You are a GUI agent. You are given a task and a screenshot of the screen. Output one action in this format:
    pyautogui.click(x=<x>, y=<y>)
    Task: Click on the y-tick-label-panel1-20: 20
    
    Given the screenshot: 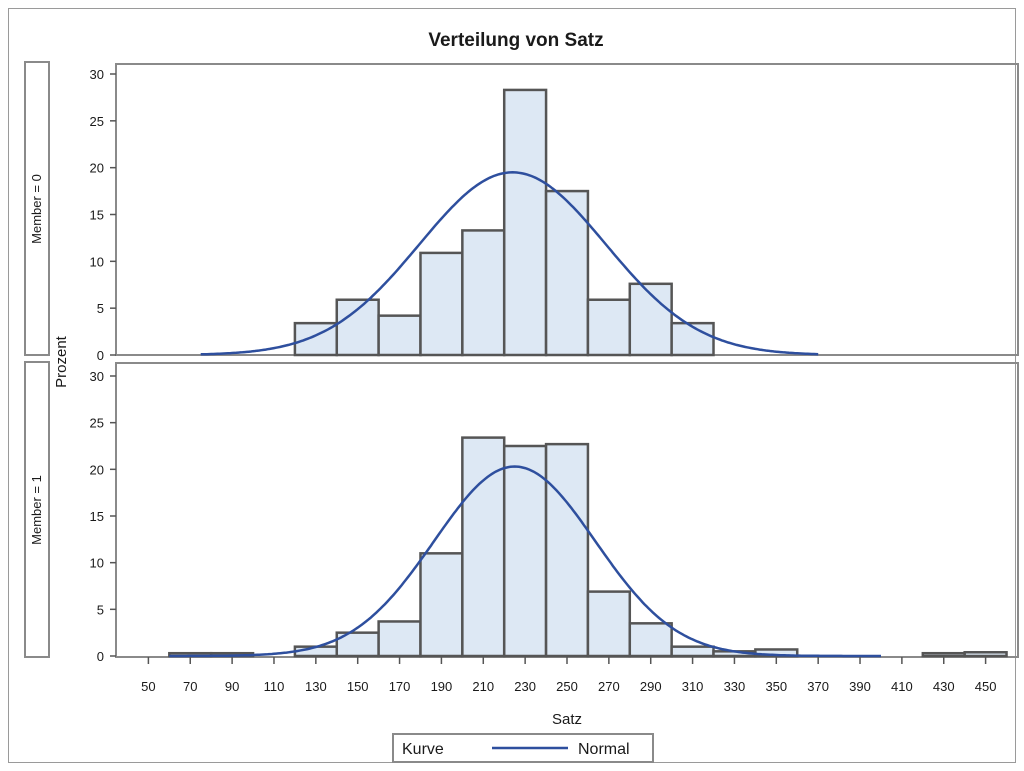 What is the action you would take?
    pyautogui.click(x=97, y=469)
    